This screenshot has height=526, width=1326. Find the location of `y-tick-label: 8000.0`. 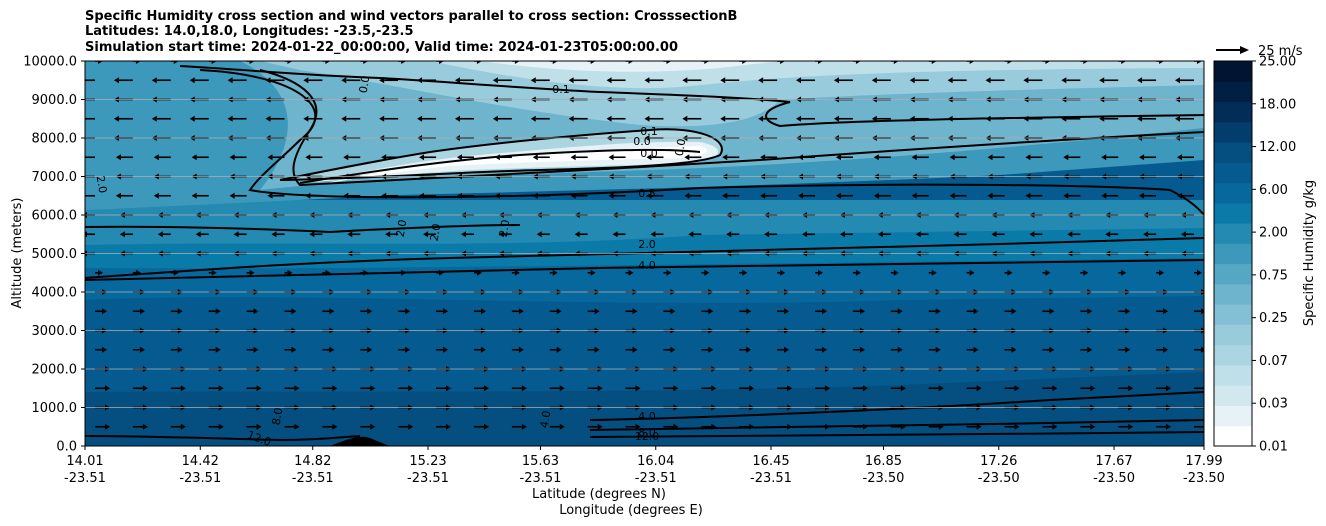

y-tick-label: 8000.0 is located at coordinates (55, 139).